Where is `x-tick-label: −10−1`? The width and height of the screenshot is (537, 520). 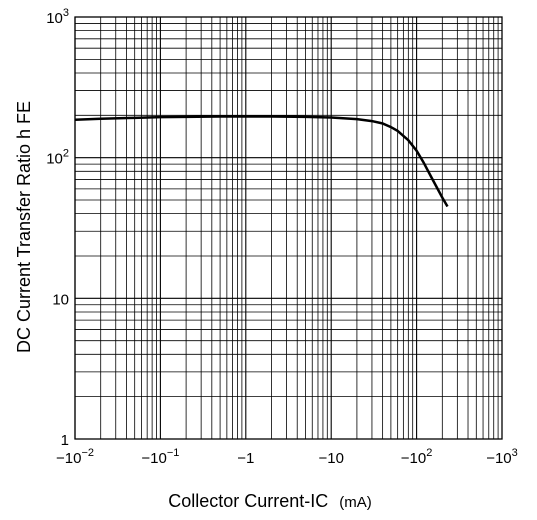
x-tick-label: −10−1 is located at coordinates (160, 457).